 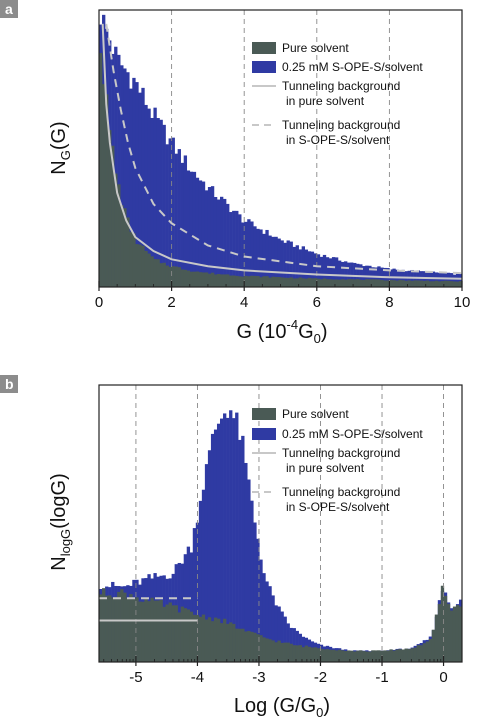 What do you see at coordinates (281, 331) in the screenshot?
I see `panel-a-x-axis-title: G (10-4G0)` at bounding box center [281, 331].